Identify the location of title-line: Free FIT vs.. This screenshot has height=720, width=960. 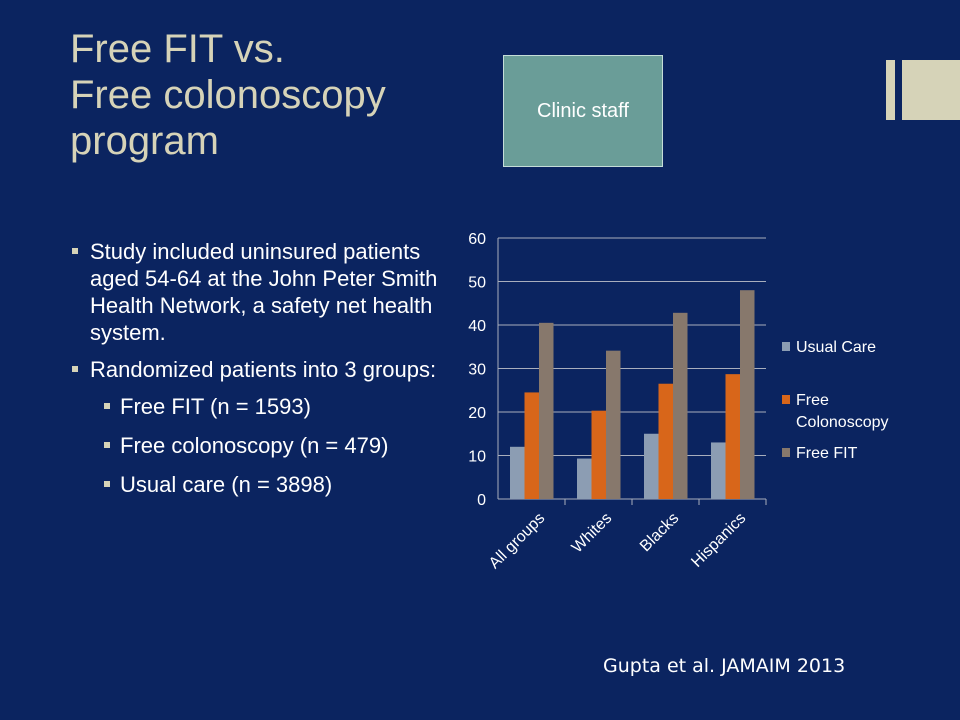
(177, 49).